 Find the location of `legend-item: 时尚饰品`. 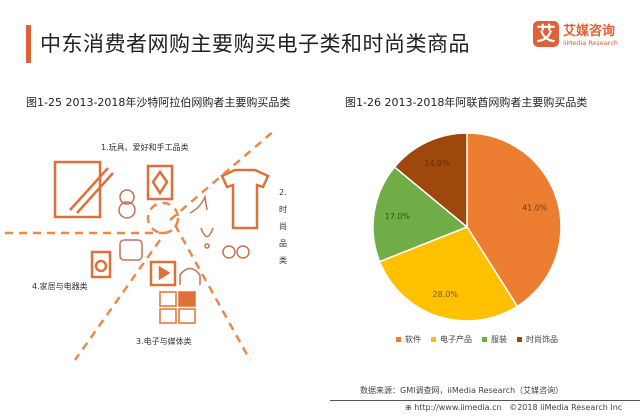

legend-item: 时尚饰品 is located at coordinates (537, 339).